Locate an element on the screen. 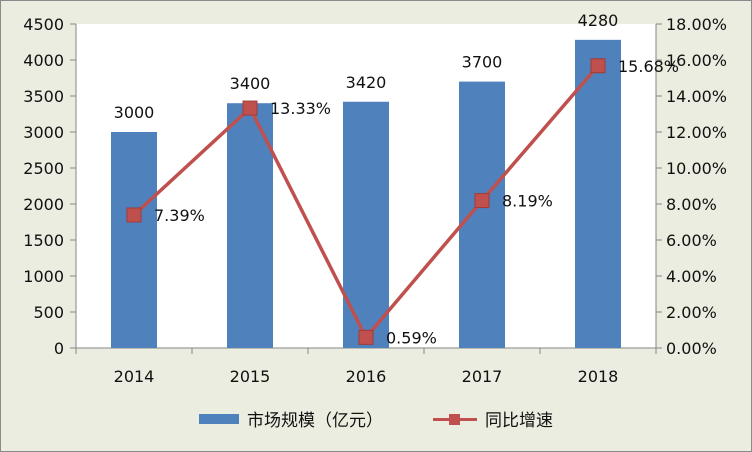  left-tick-label: 4000 is located at coordinates (43, 60).